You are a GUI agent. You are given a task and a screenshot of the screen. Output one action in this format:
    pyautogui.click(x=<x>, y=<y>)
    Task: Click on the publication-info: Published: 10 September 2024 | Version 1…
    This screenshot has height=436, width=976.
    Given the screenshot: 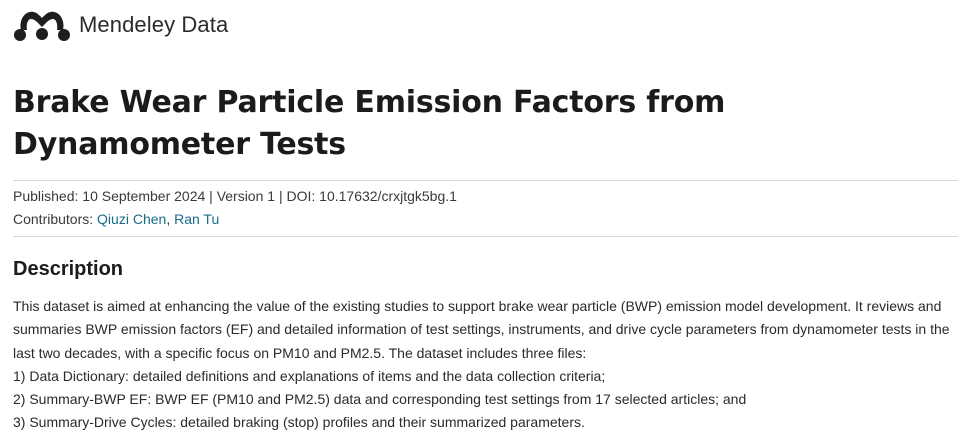 What is the action you would take?
    pyautogui.click(x=235, y=196)
    